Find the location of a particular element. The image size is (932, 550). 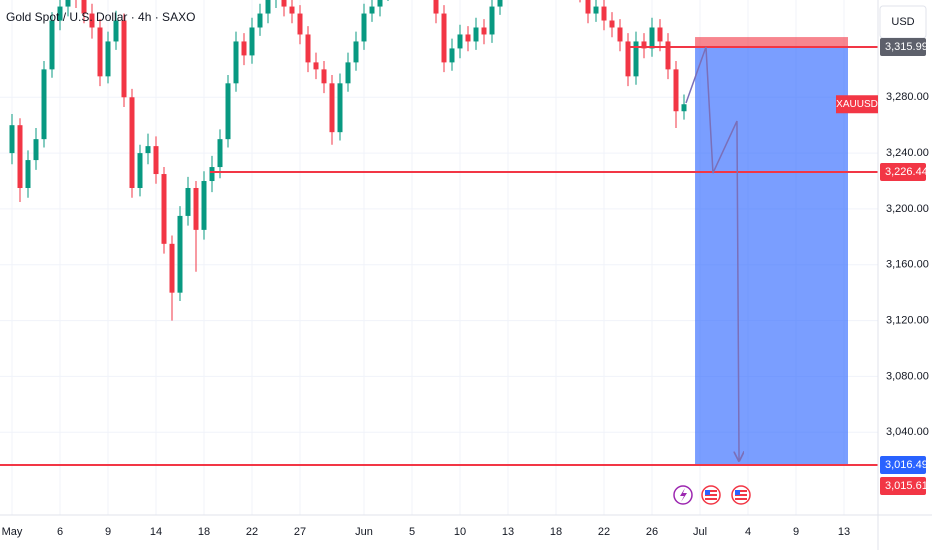

currency: USD is located at coordinates (902, 22).